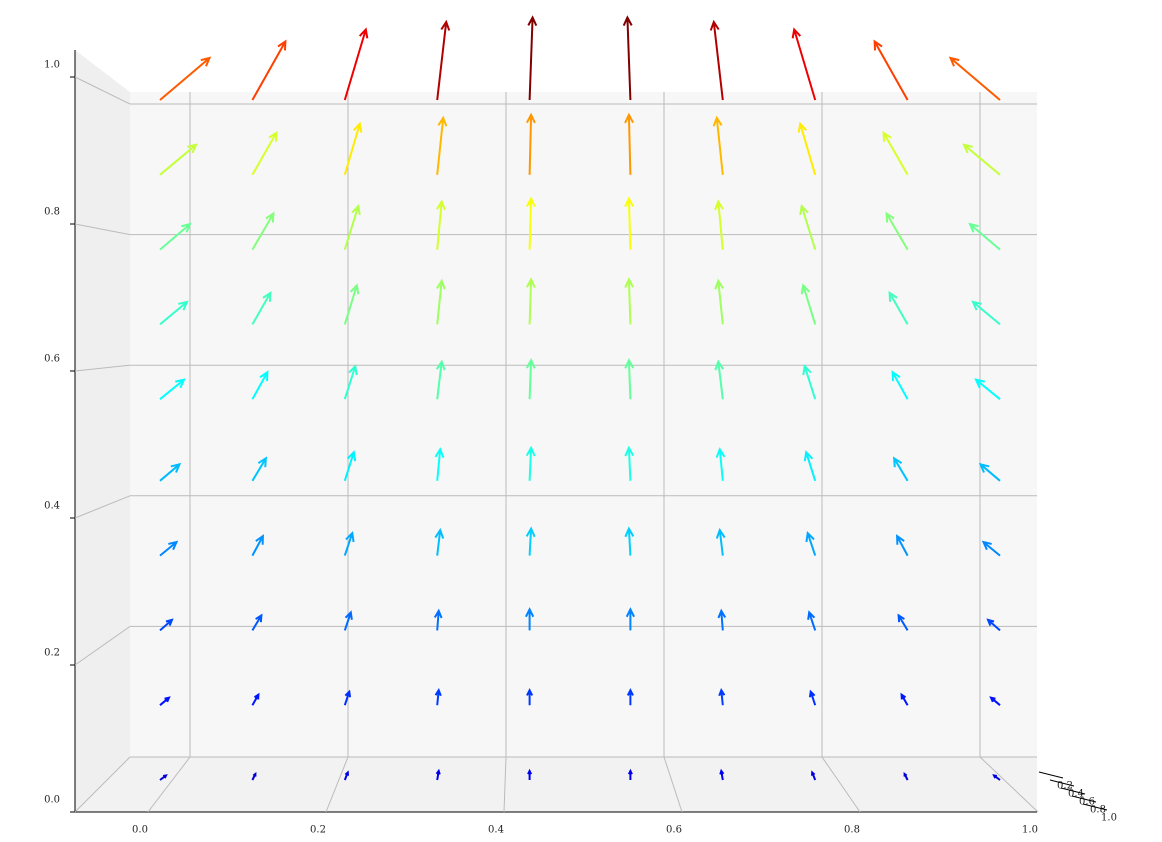 Image resolution: width=1162 pixels, height=842 pixels. I want to click on z-tick-label: 1.0, so click(52, 65).